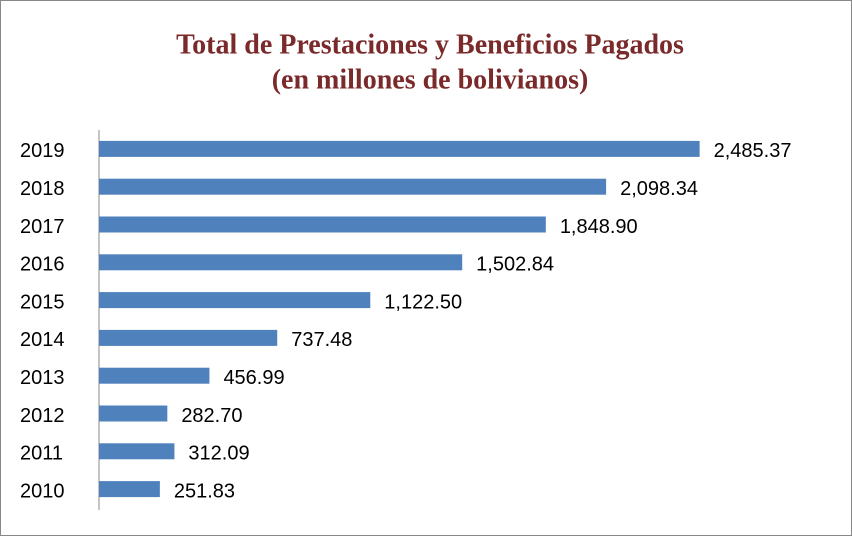 The width and height of the screenshot is (852, 536). Describe the element at coordinates (42, 378) in the screenshot. I see `y-tick-label: 2013` at that location.